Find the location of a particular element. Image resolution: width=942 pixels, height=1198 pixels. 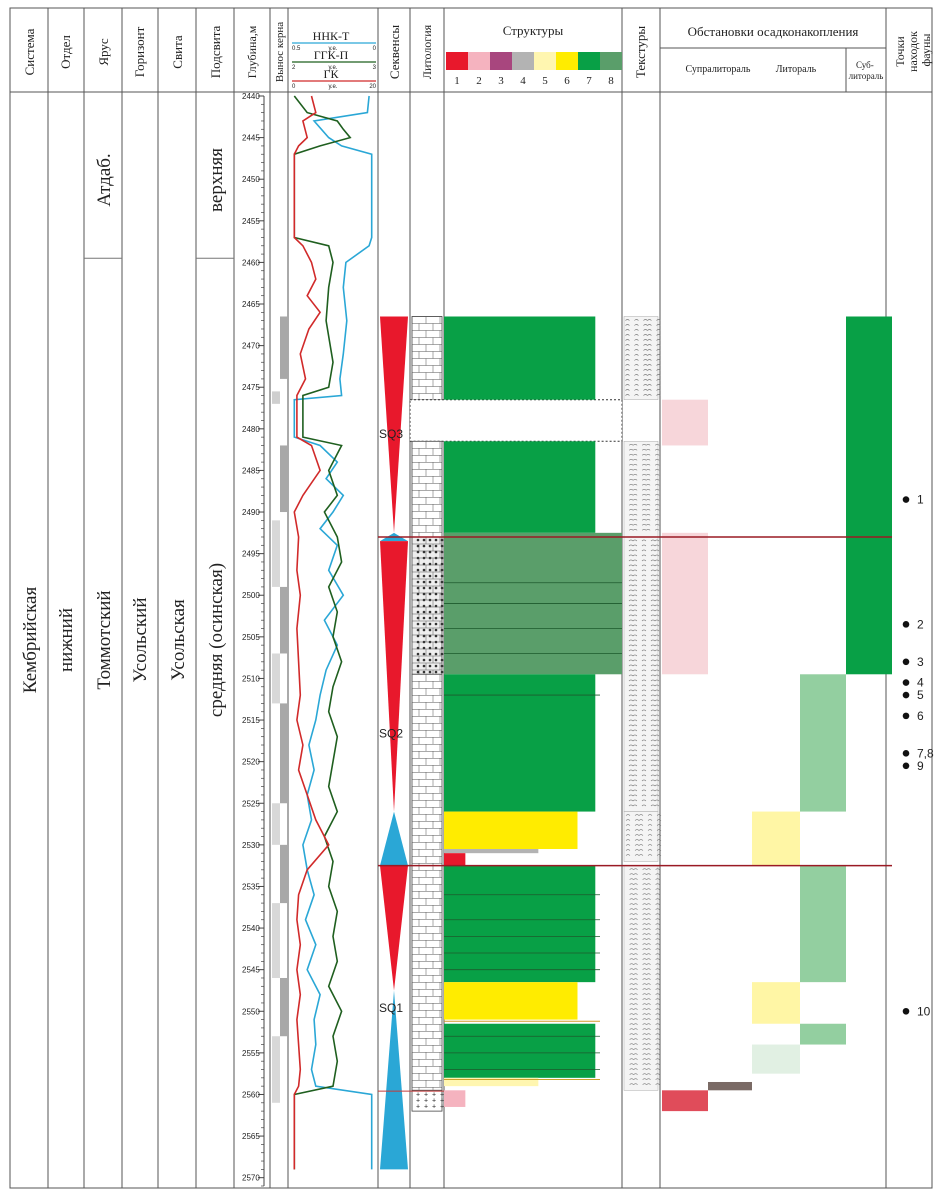

texture-interval is located at coordinates (641, 674).